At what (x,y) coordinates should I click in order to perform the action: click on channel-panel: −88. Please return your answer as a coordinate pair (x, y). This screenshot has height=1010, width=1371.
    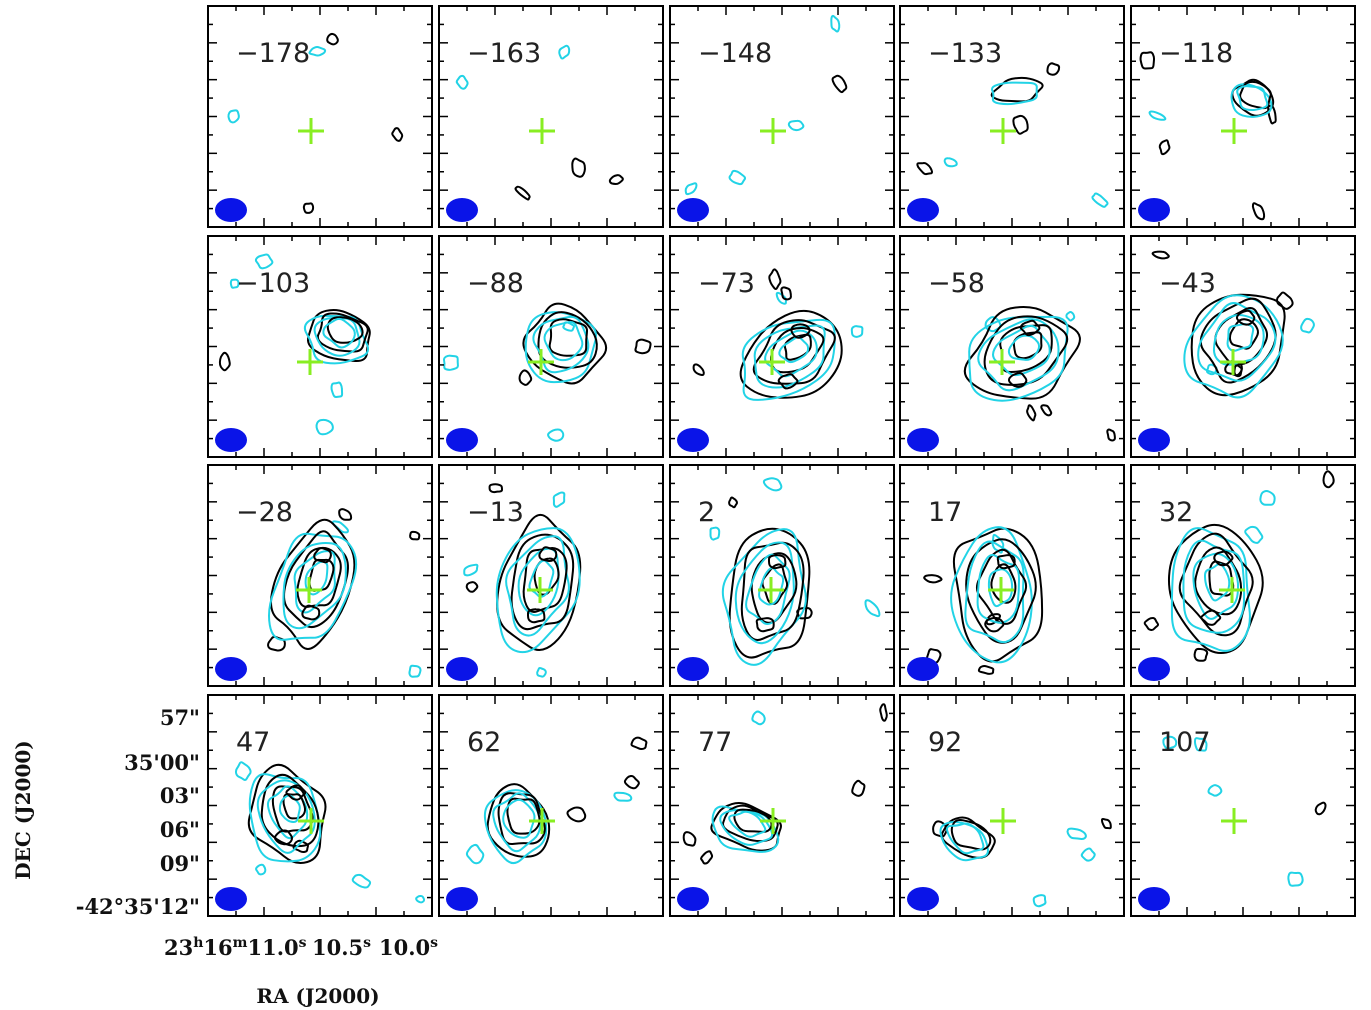
    Looking at the image, I should click on (551, 346).